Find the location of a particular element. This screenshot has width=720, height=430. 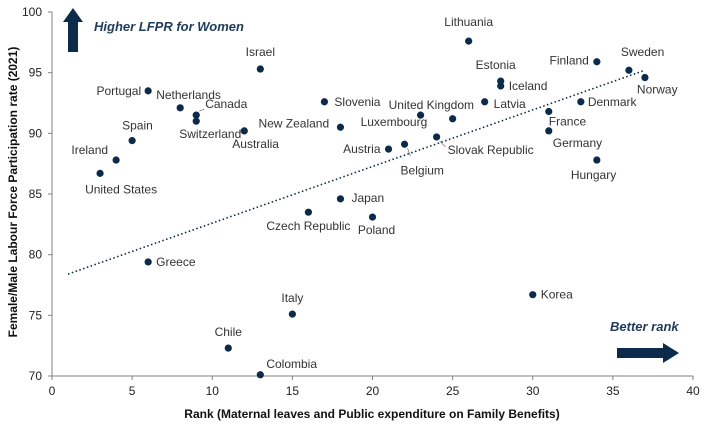

point-new-zealand is located at coordinates (340, 127).